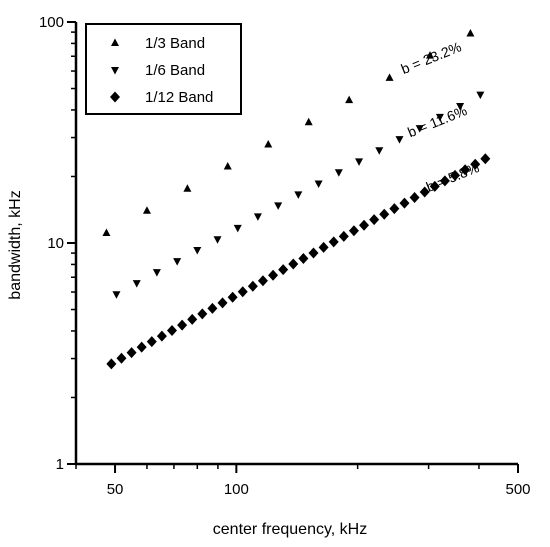 The width and height of the screenshot is (550, 547). I want to click on slope-annotation: b = 11.6%, so click(437, 121).